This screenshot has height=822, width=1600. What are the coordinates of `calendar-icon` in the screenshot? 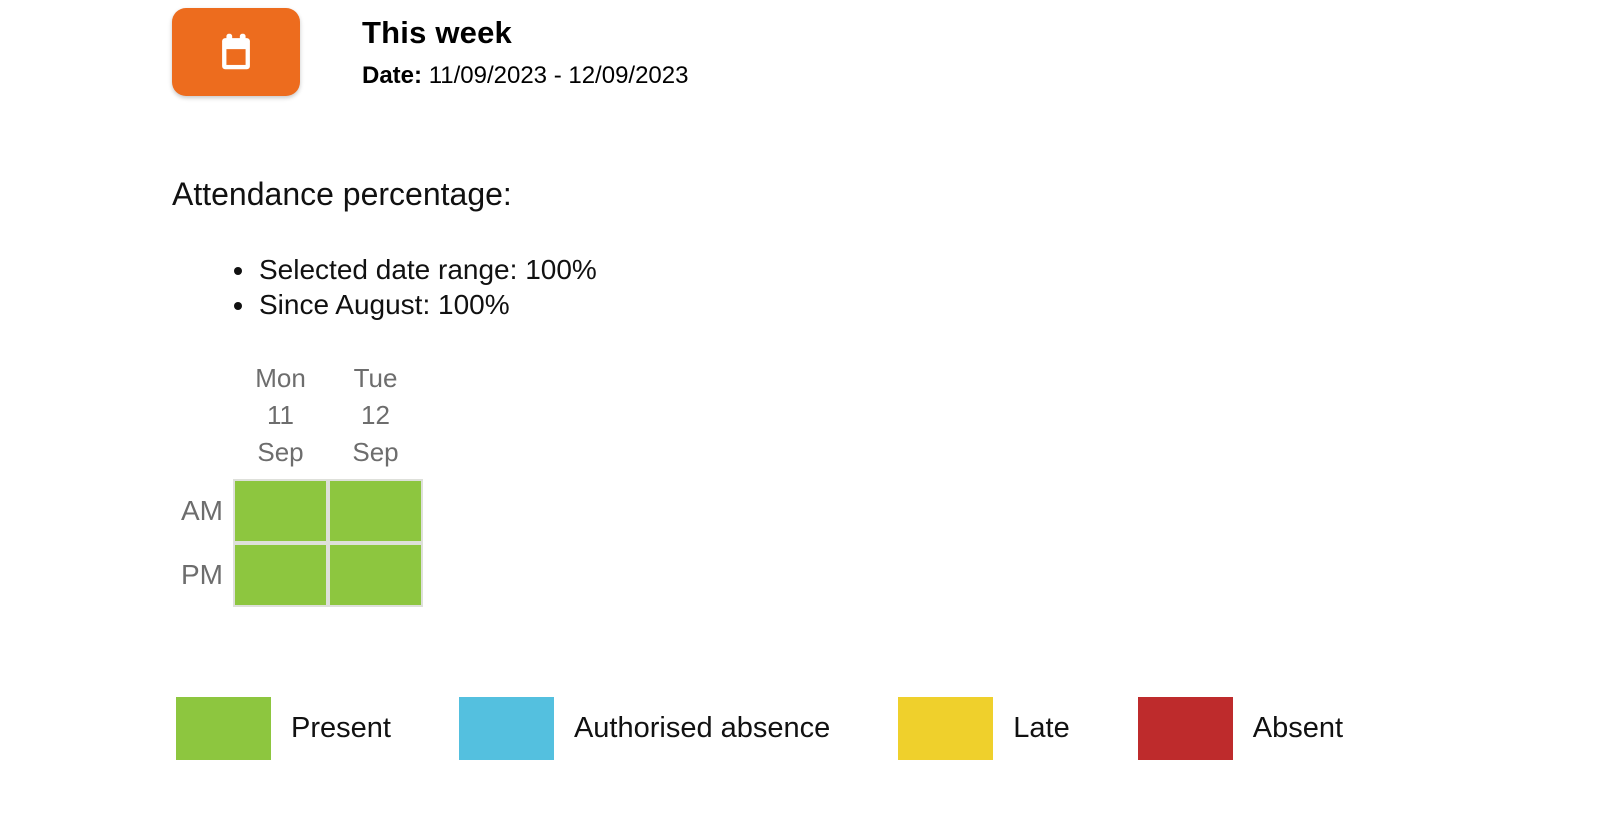 It's located at (236, 51).